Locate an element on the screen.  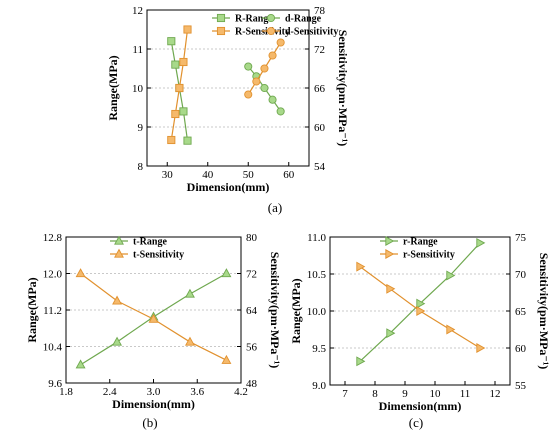
legend: r-Range r-Sensitivity is located at coordinates (417, 248).